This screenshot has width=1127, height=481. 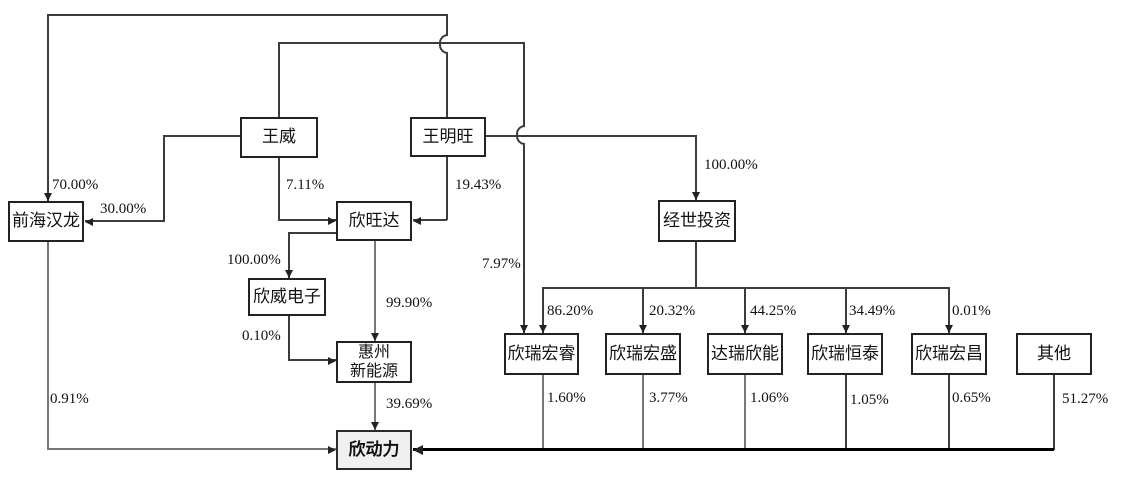 I want to click on ownership-percent-label: 86.20%, so click(x=570, y=311).